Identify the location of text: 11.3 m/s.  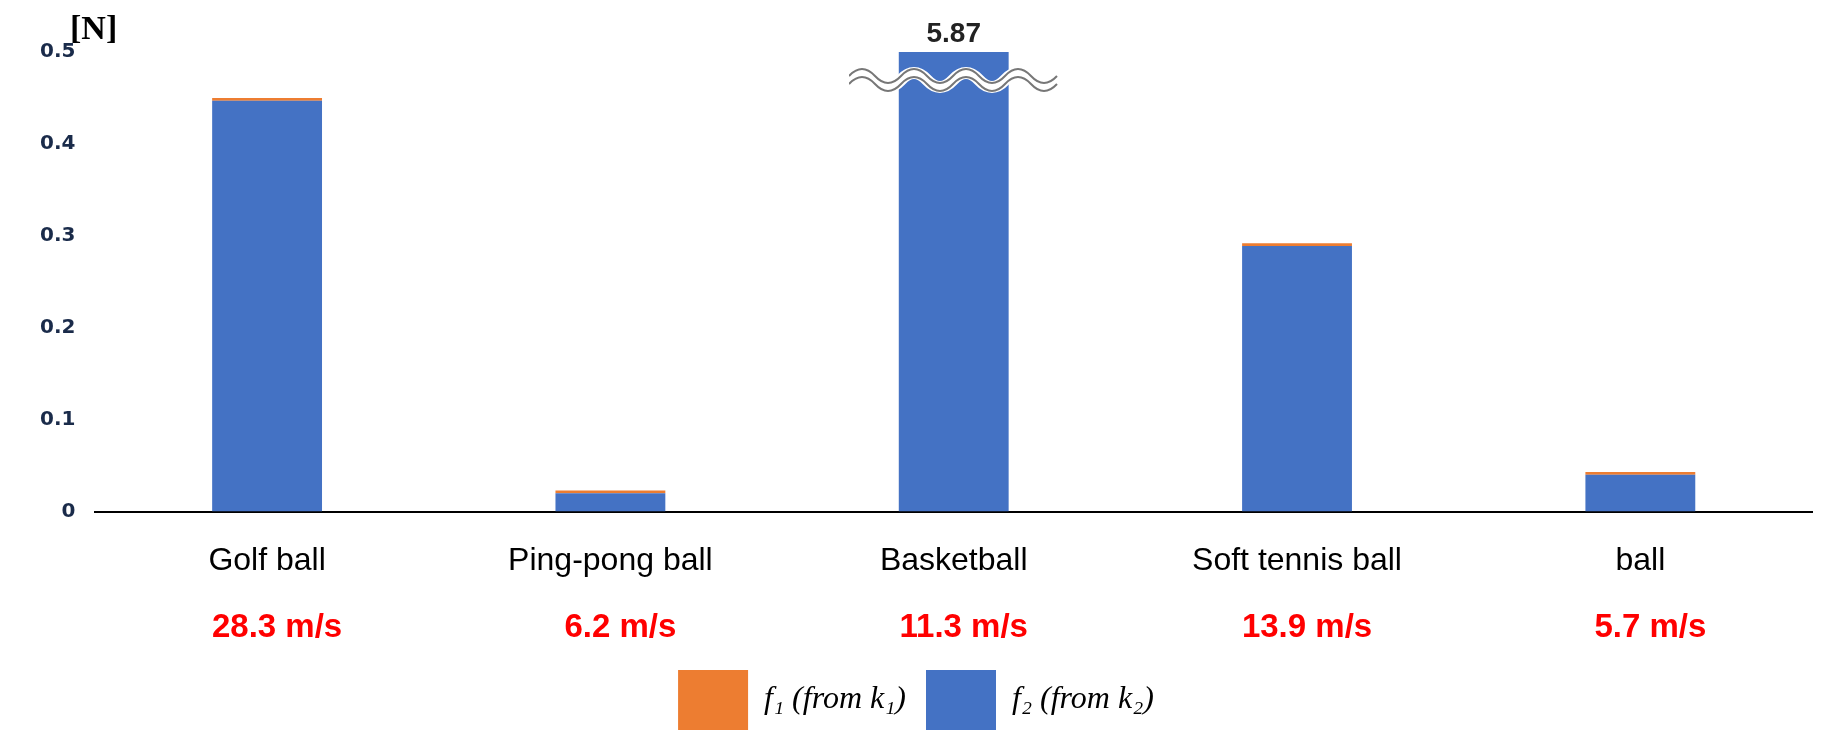
(963, 626).